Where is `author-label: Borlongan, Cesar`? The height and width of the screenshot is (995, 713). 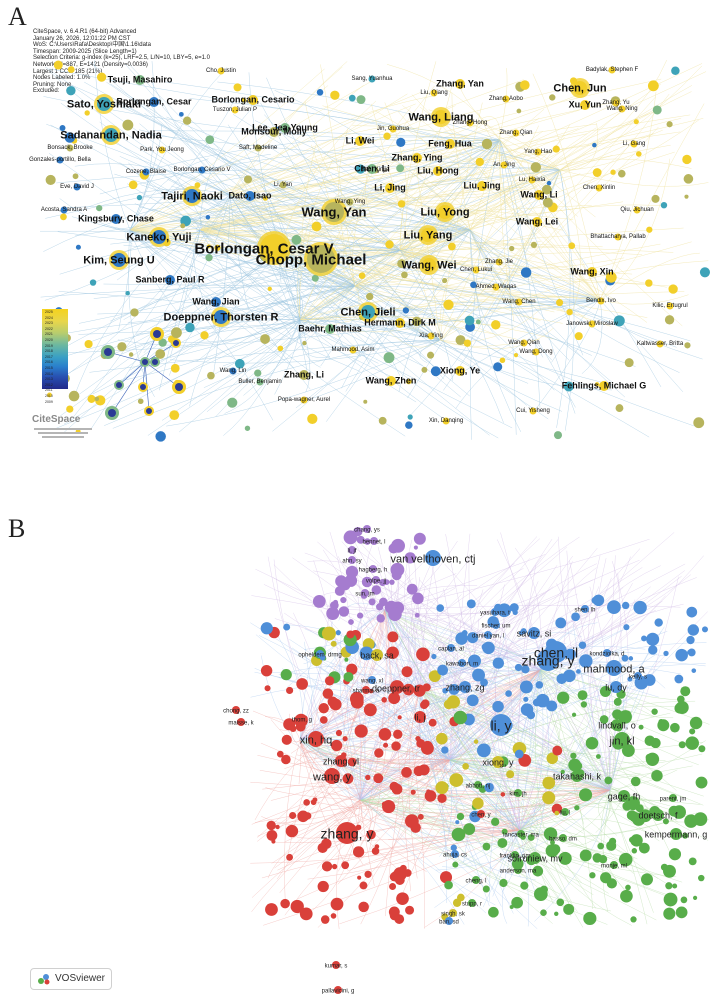
author-label: Borlongan, Cesar is located at coordinates (154, 102).